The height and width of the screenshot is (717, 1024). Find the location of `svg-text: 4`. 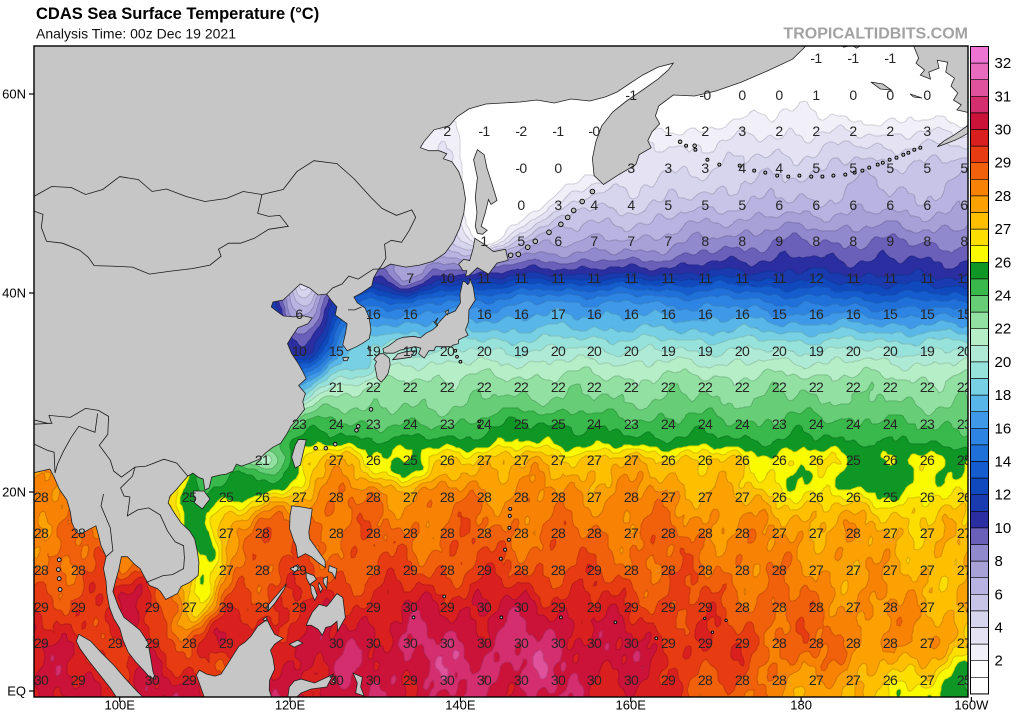

svg-text: 4 is located at coordinates (742, 168).